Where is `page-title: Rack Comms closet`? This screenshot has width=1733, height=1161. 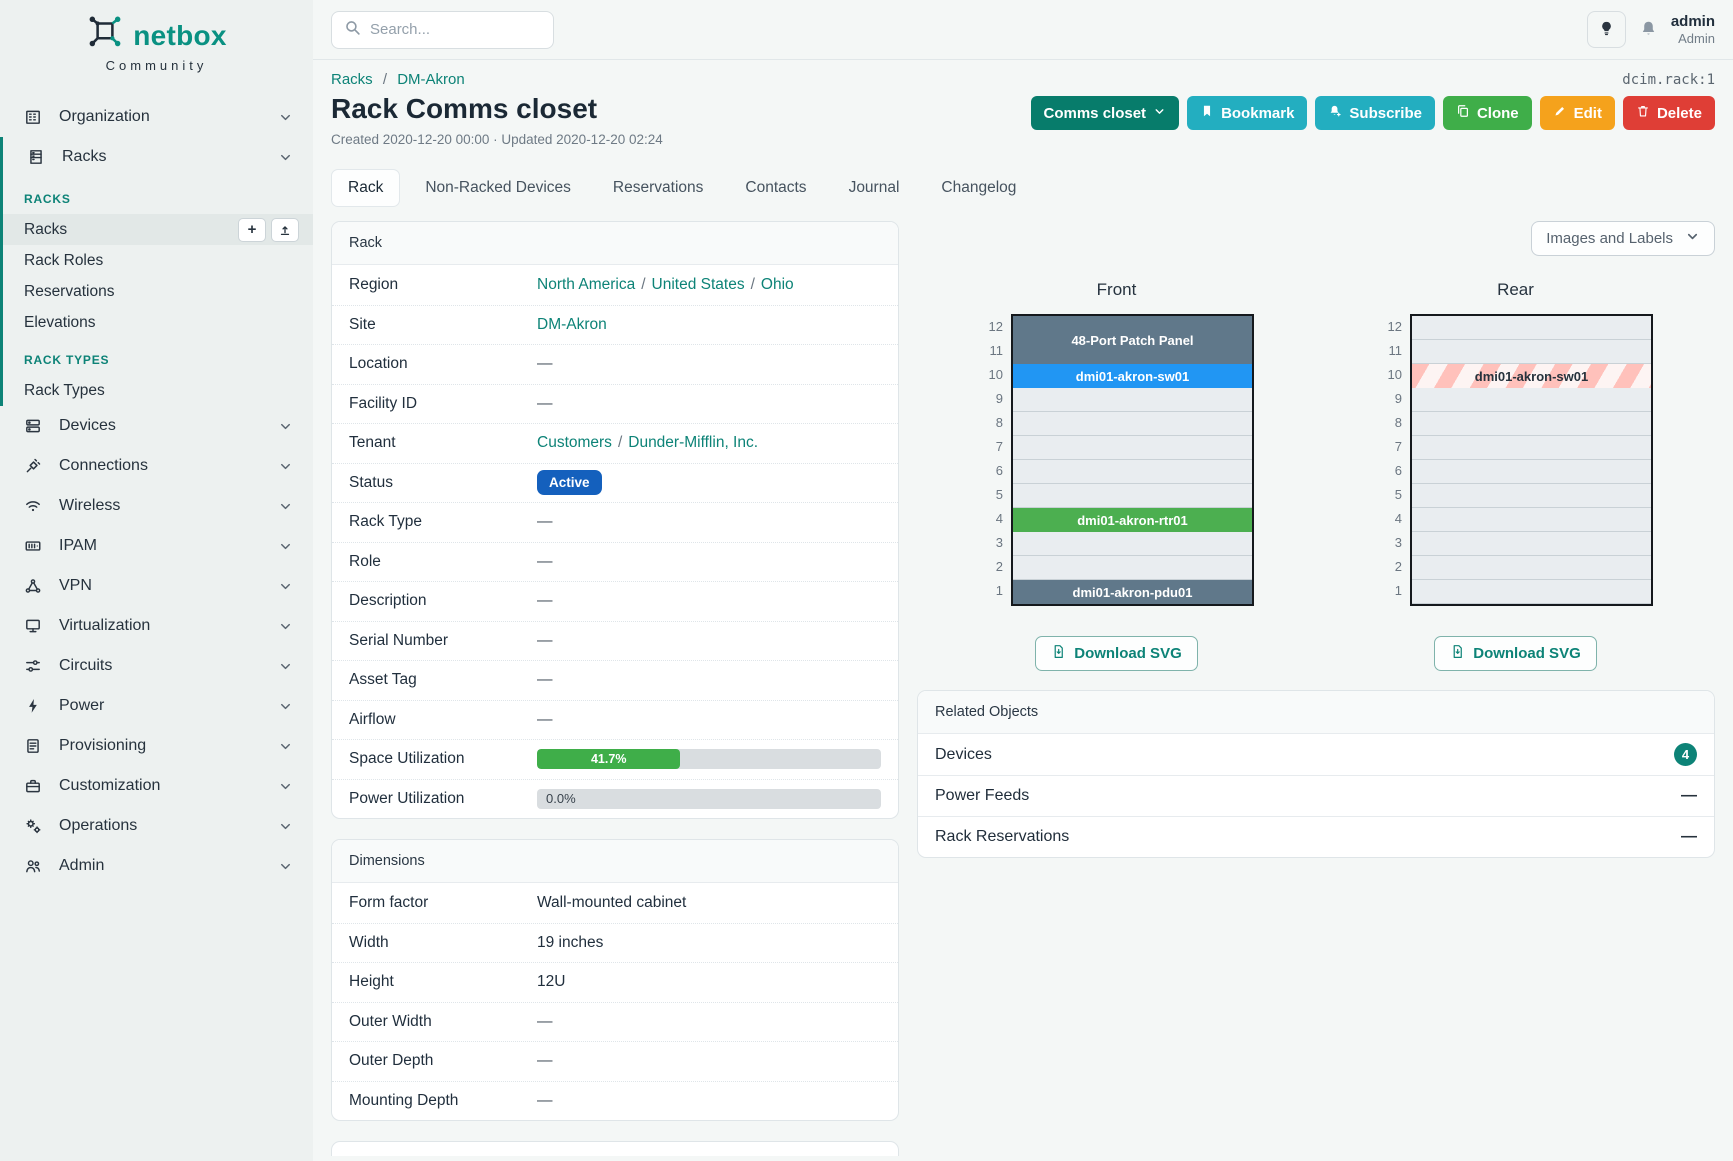 page-title: Rack Comms closet is located at coordinates (464, 108).